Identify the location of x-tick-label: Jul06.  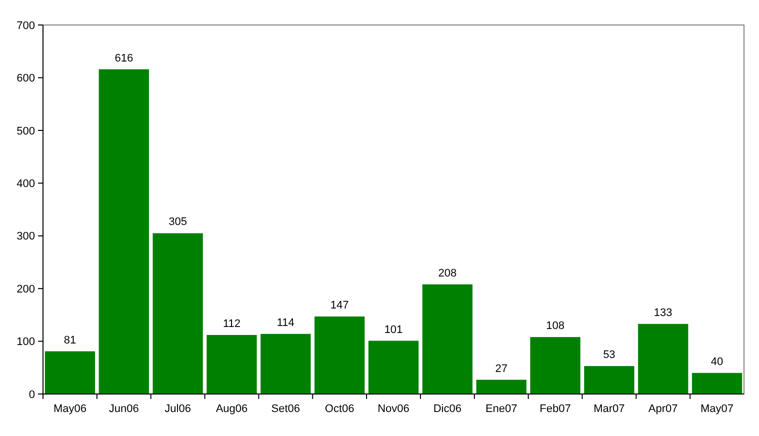
(177, 409).